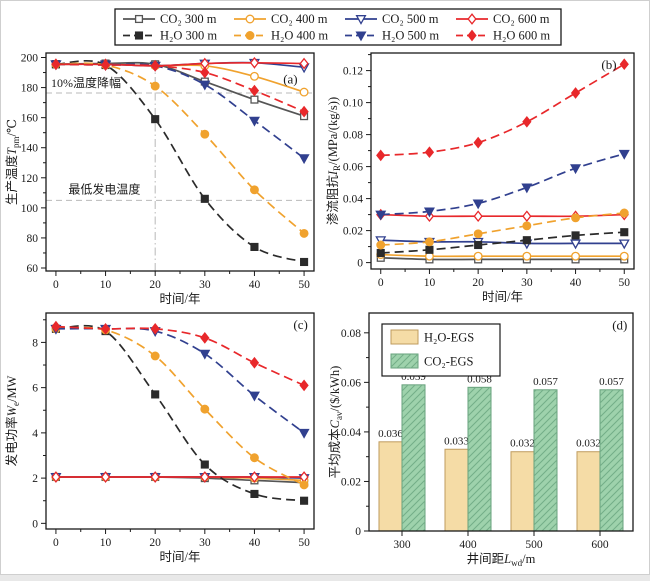 This screenshot has height=581, width=650. I want to click on y-tick-label: 0.12, so click(353, 72).